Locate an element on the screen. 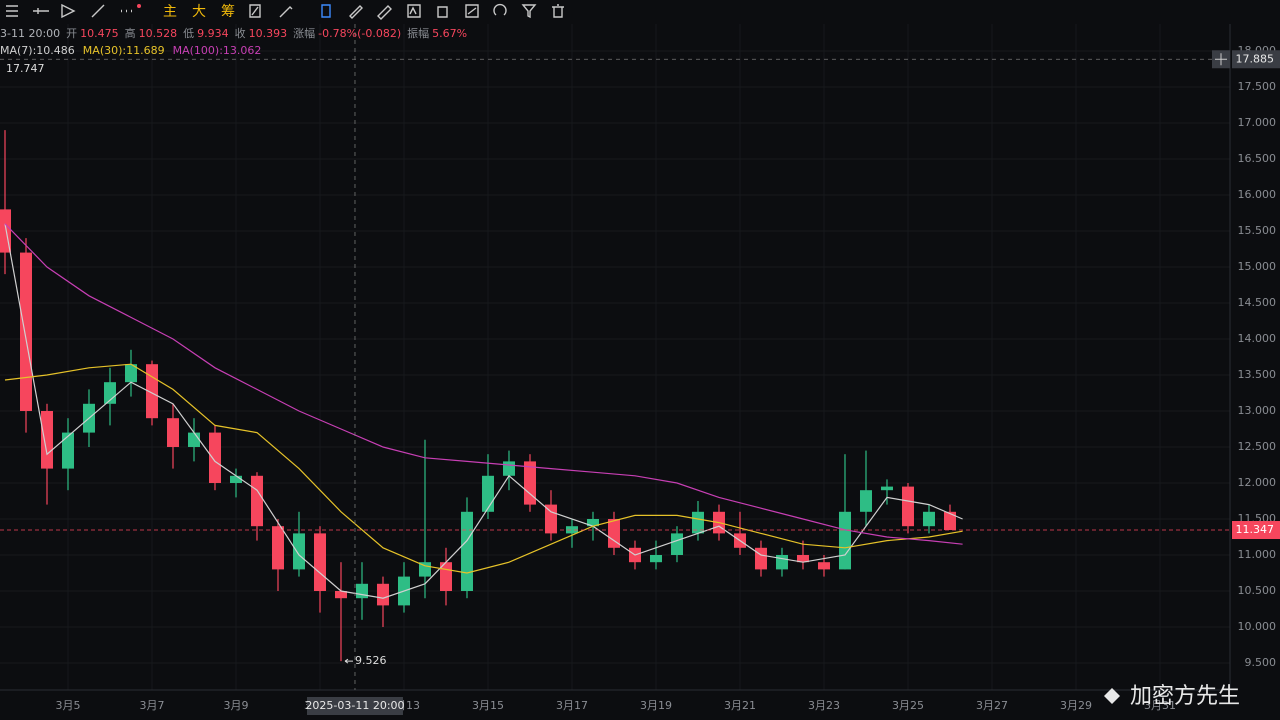 Image resolution: width=1280 pixels, height=720 pixels. y-tick-label: 16.500 is located at coordinates (1257, 158).